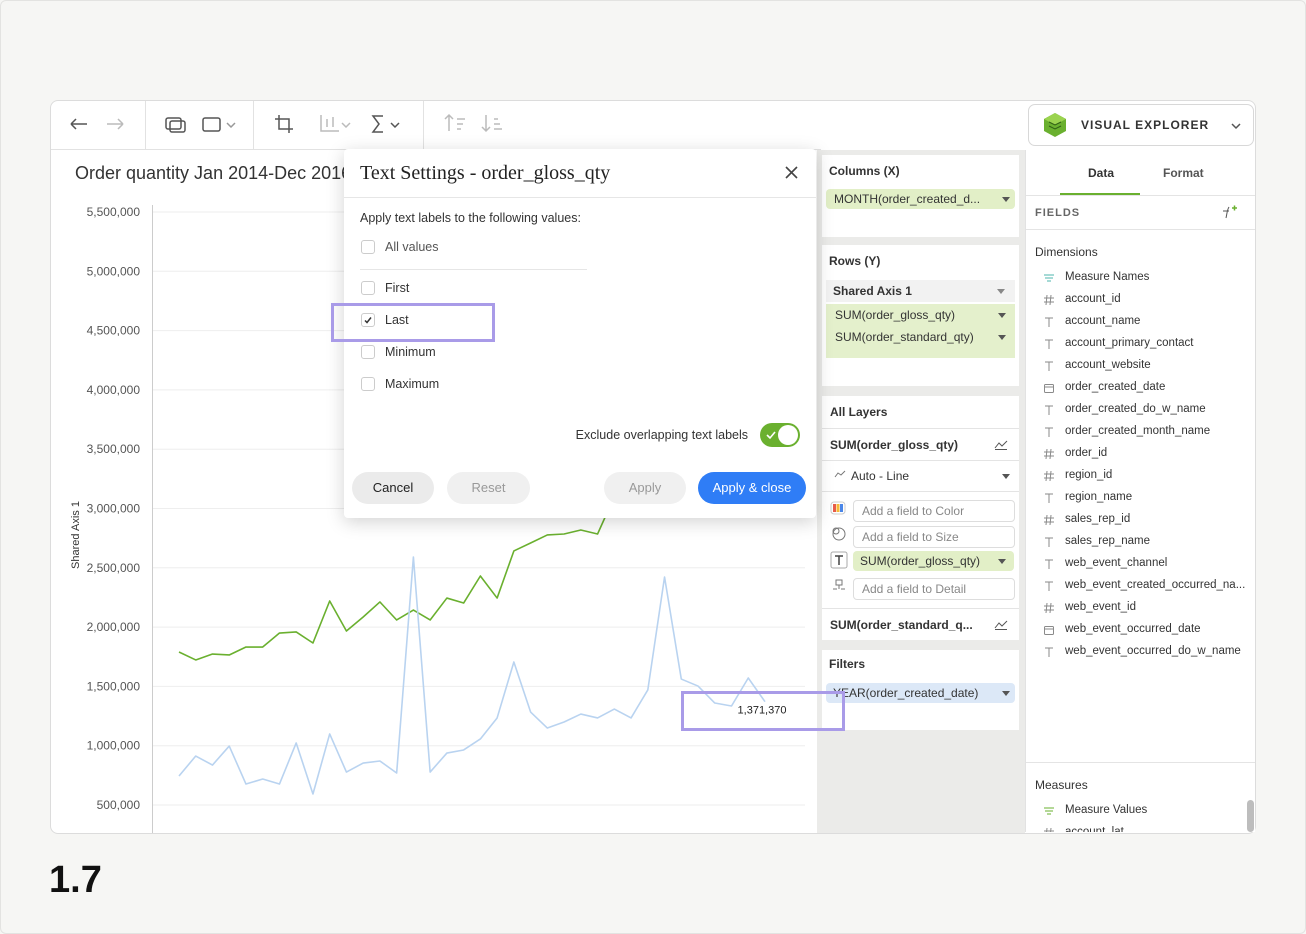 This screenshot has width=1306, height=934. I want to click on series-line, so click(472, 675).